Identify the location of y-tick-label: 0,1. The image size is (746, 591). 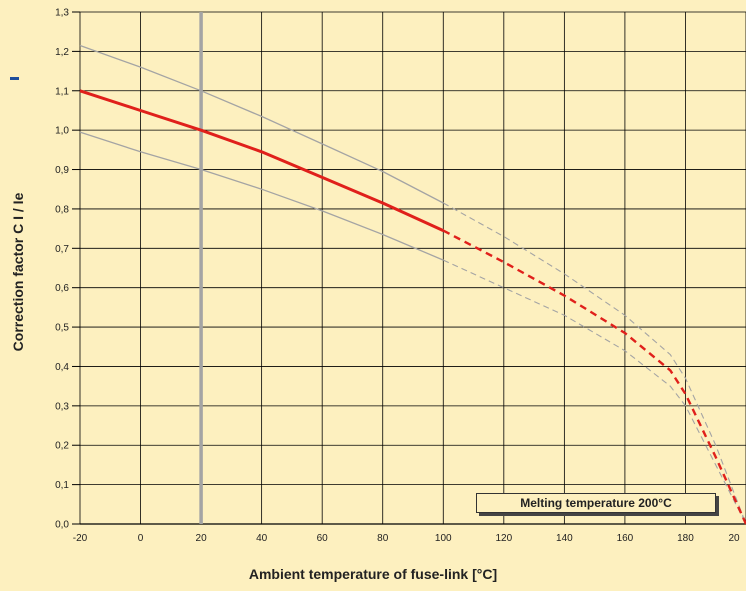
(62, 485).